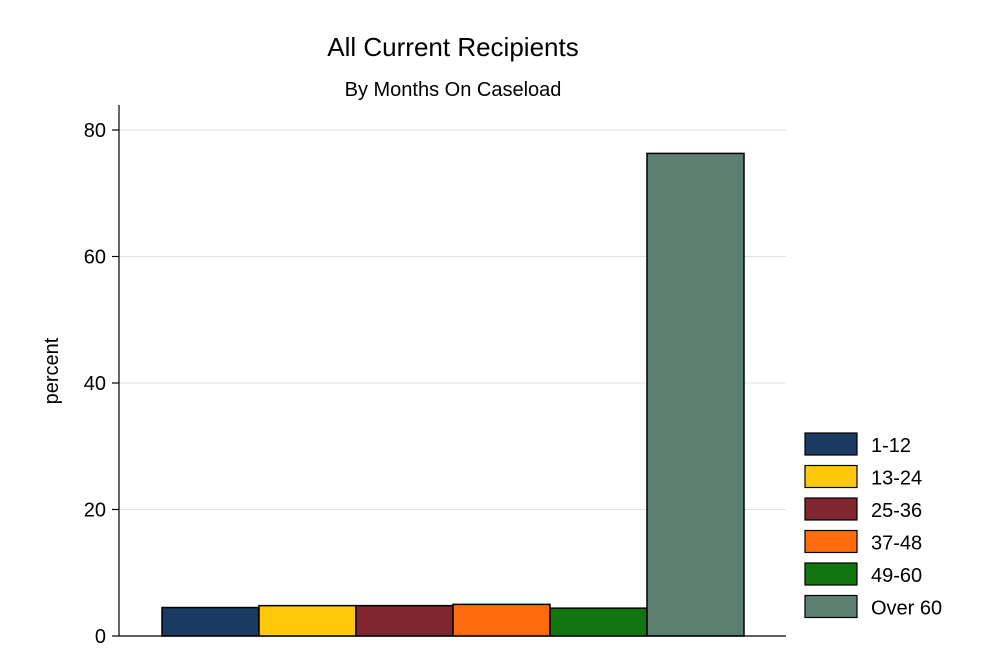 Image resolution: width=1000 pixels, height=667 pixels. I want to click on y-axis-ticks: 0 20 40 60 80, so click(101, 384).